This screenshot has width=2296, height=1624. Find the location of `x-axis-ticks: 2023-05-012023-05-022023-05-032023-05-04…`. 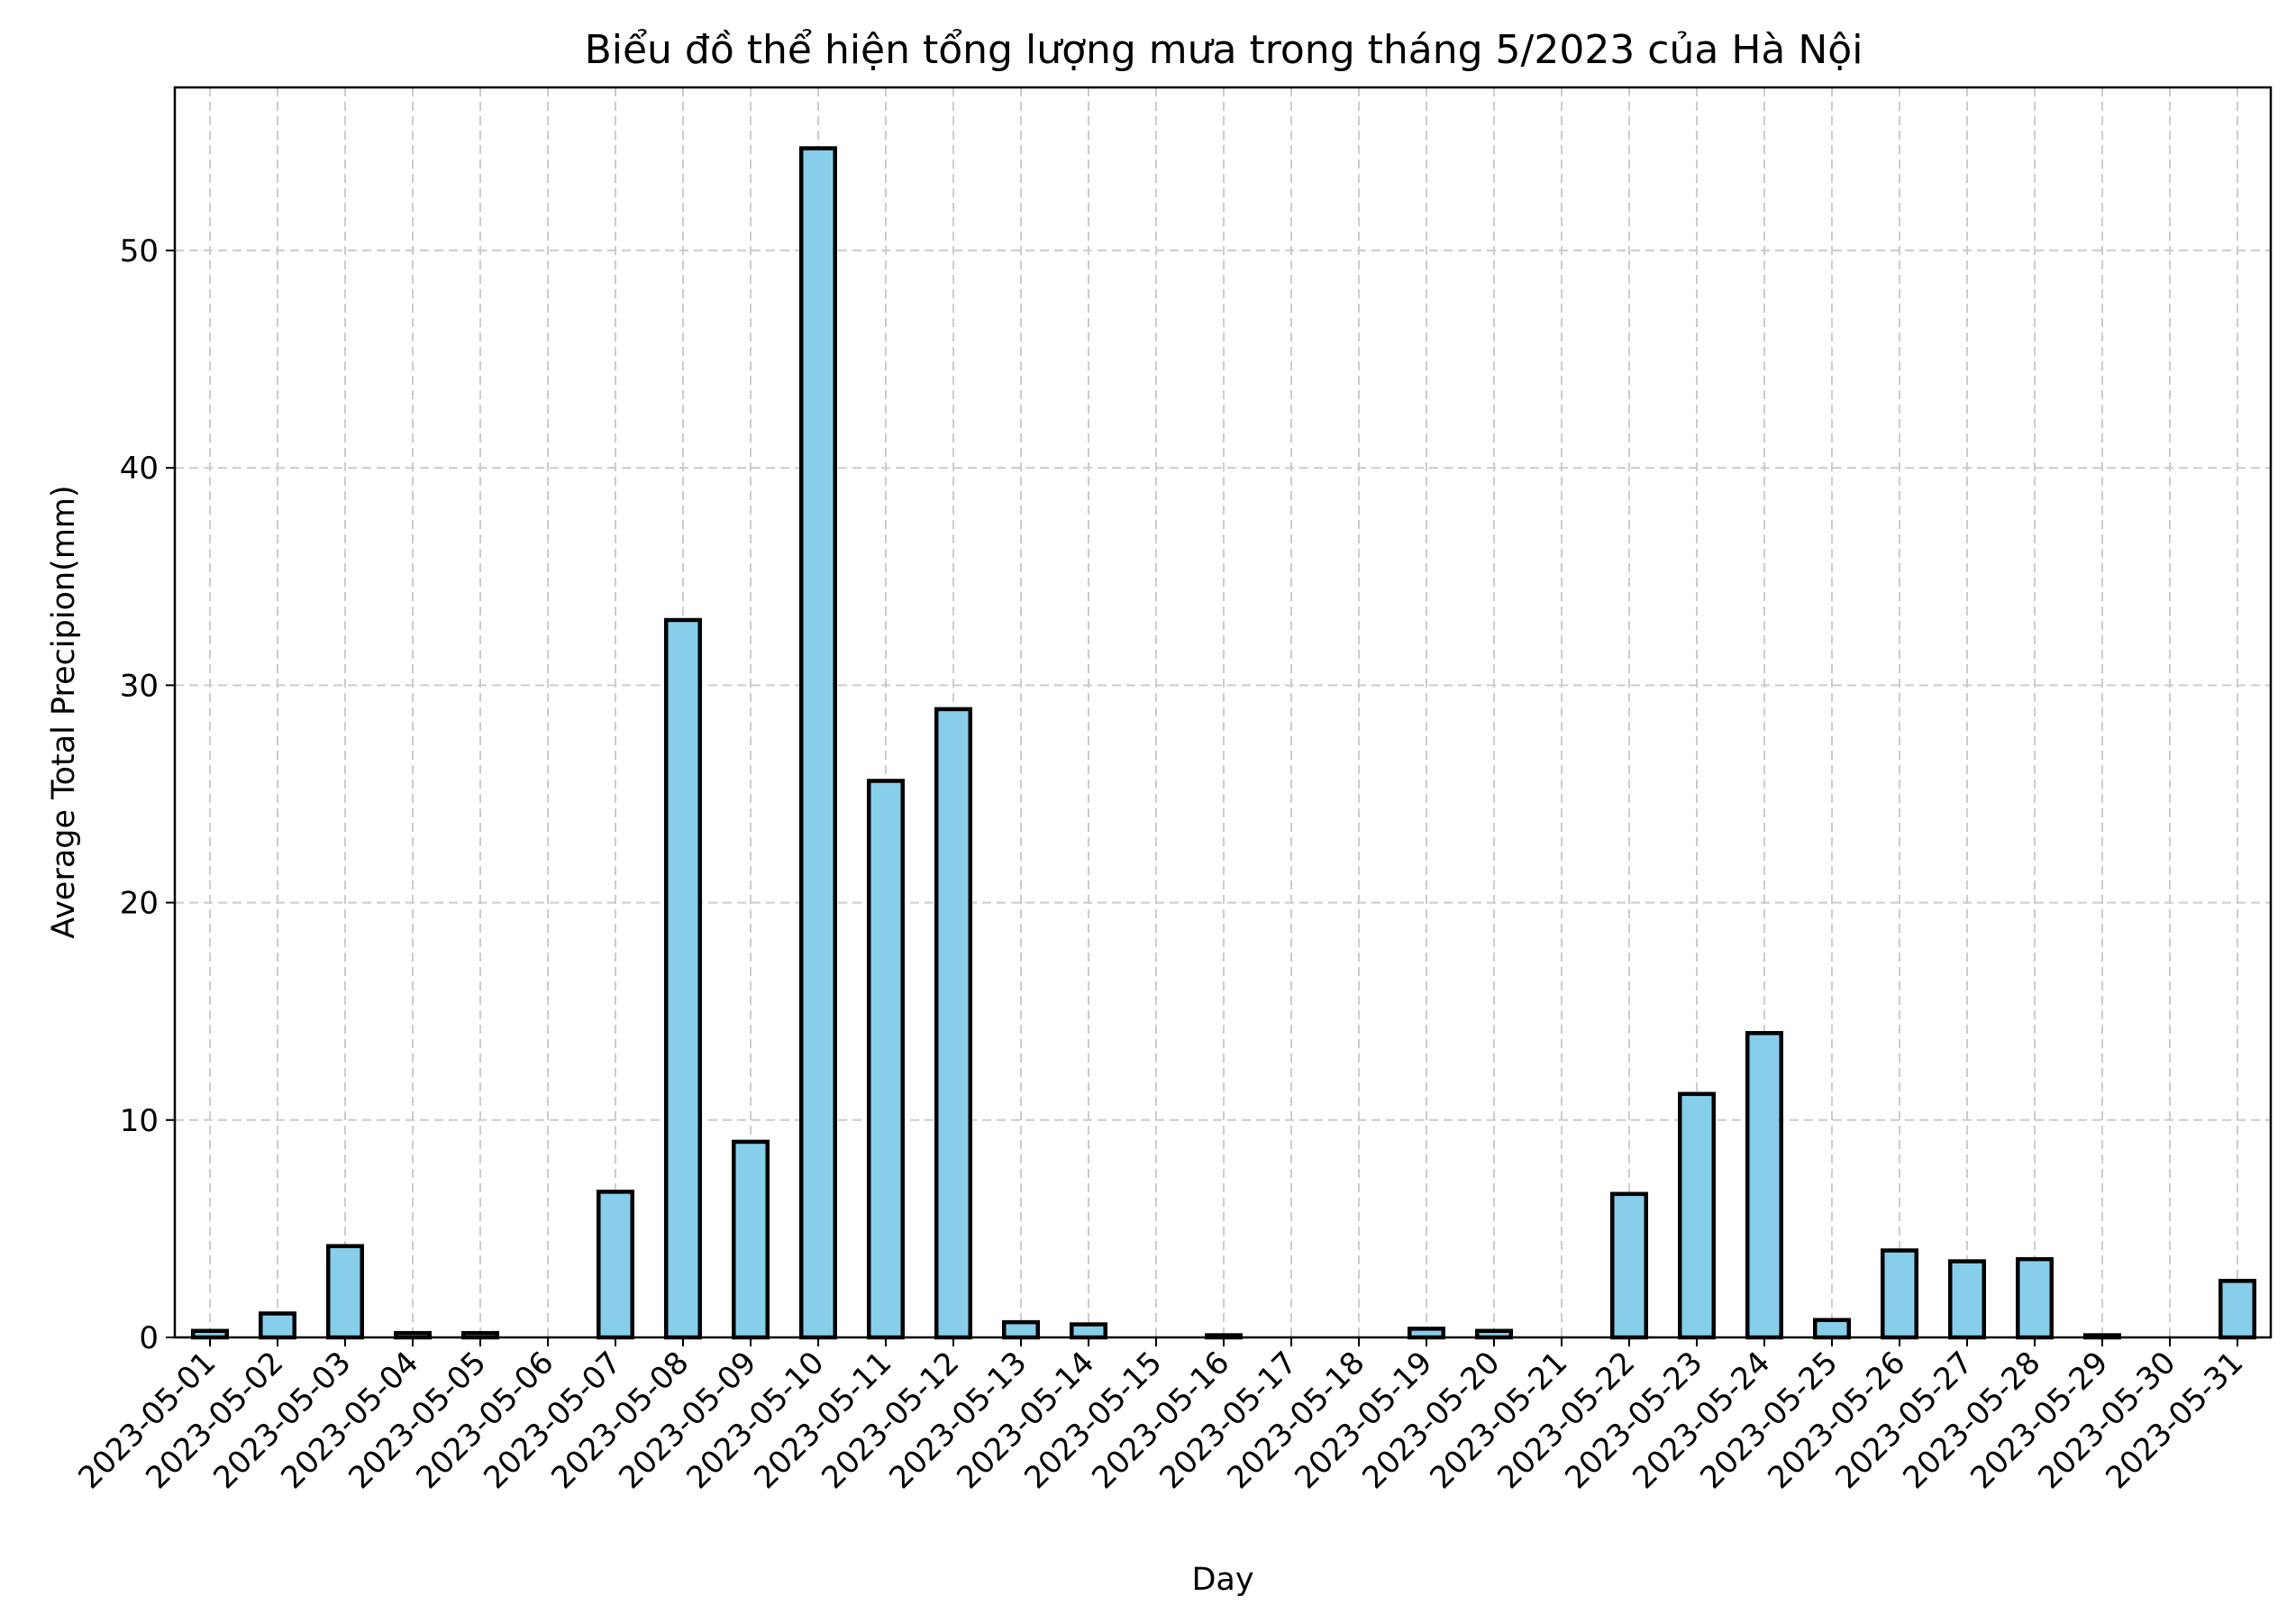

x-axis-ticks: 2023-05-012023-05-022023-05-032023-05-04… is located at coordinates (1161, 1416).